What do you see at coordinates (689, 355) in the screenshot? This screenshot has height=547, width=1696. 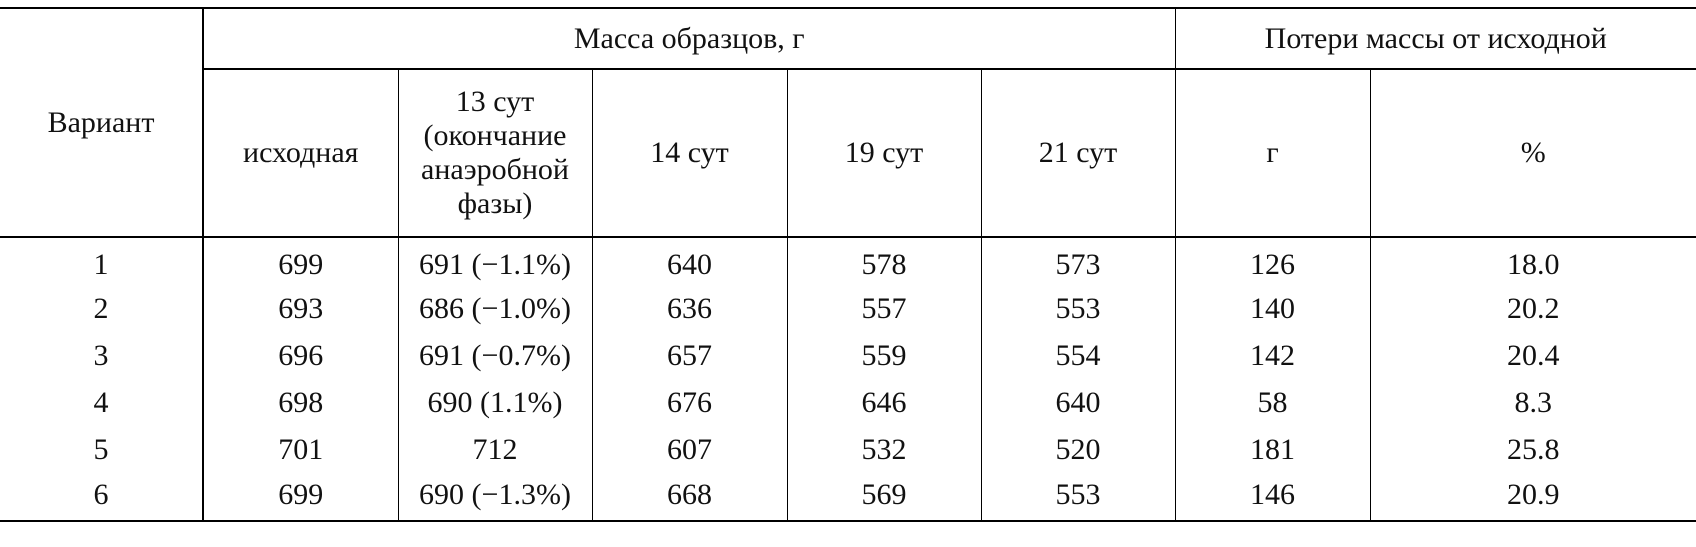 I see `cell-day14: 657` at bounding box center [689, 355].